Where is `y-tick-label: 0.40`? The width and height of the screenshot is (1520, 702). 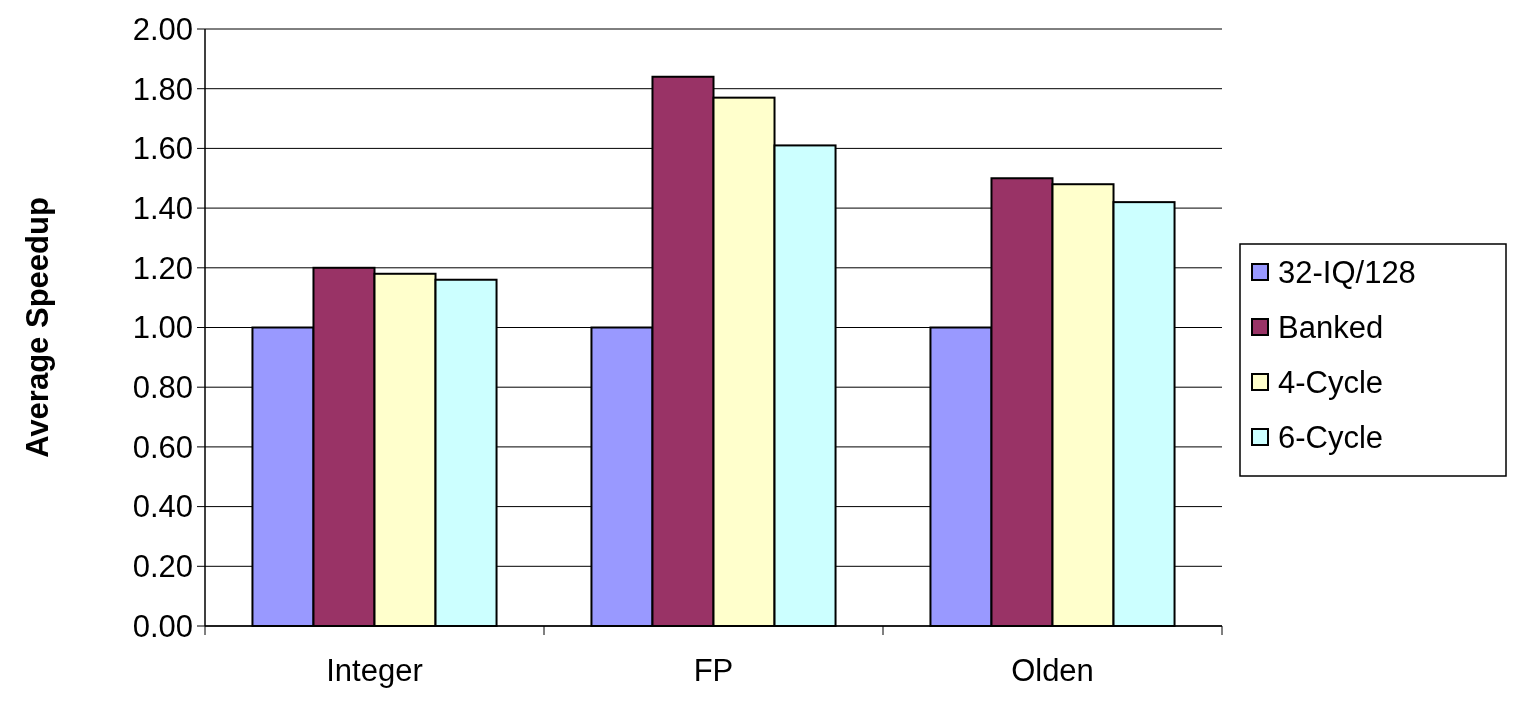
y-tick-label: 0.40 is located at coordinates (162, 507).